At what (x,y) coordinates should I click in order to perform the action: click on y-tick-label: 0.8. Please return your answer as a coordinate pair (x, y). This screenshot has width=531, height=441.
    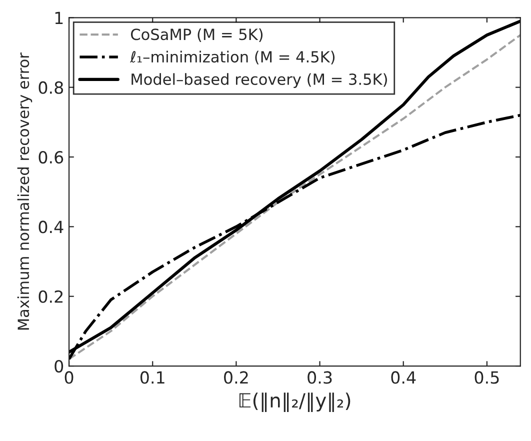
    Looking at the image, I should click on (51, 87).